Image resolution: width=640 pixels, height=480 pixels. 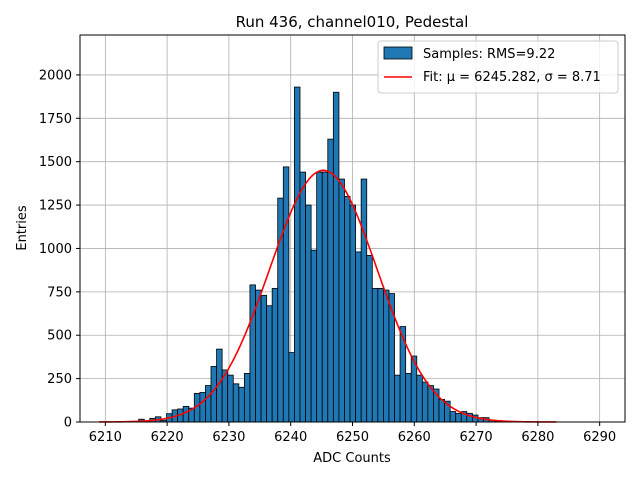 I want to click on legend-histogram-swatch, so click(x=398, y=53).